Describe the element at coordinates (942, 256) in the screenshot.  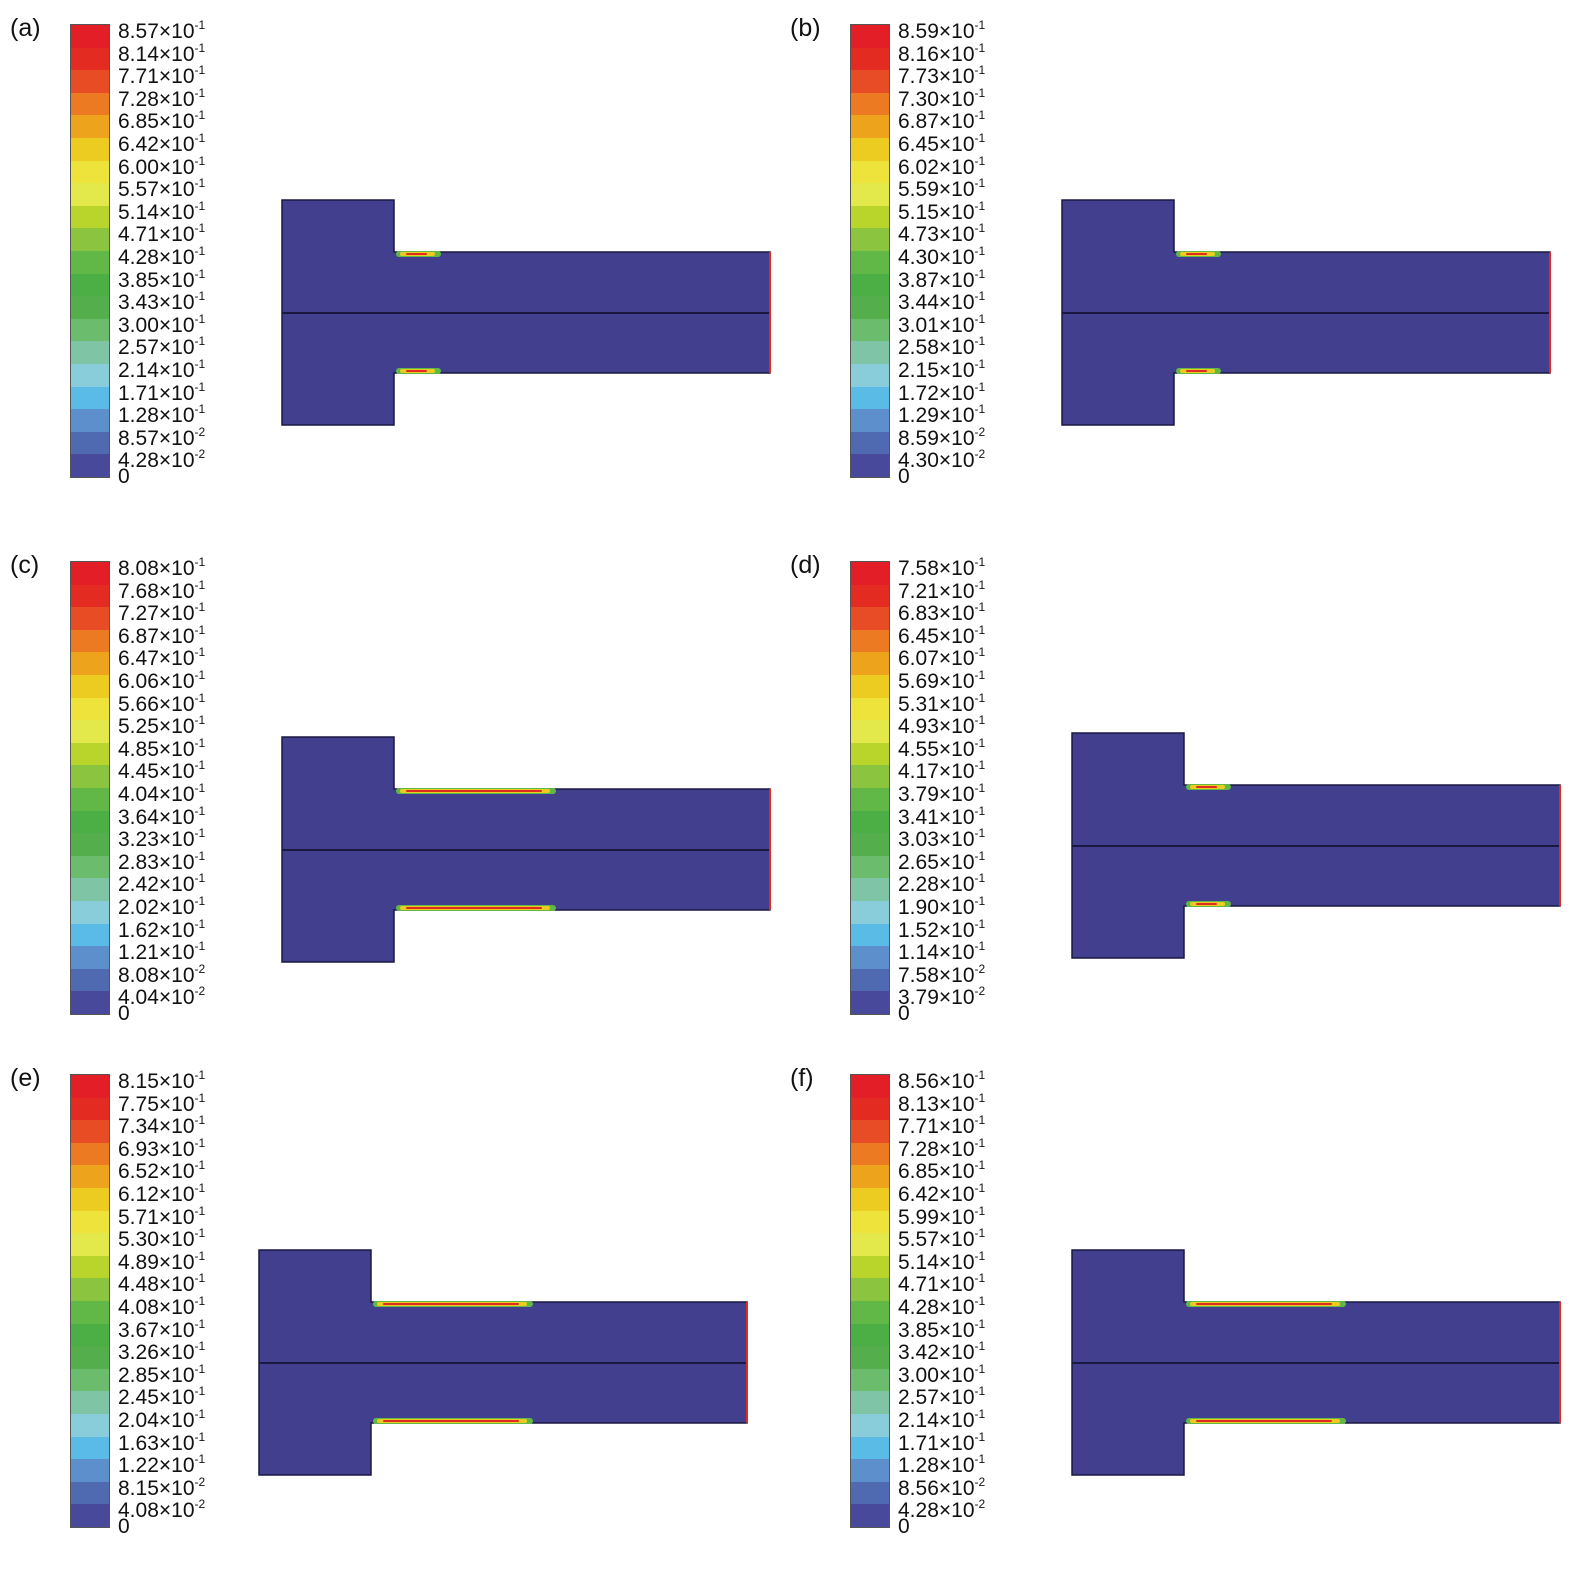
I see `scale-tick-label: 4.30×10⁻¹` at that location.